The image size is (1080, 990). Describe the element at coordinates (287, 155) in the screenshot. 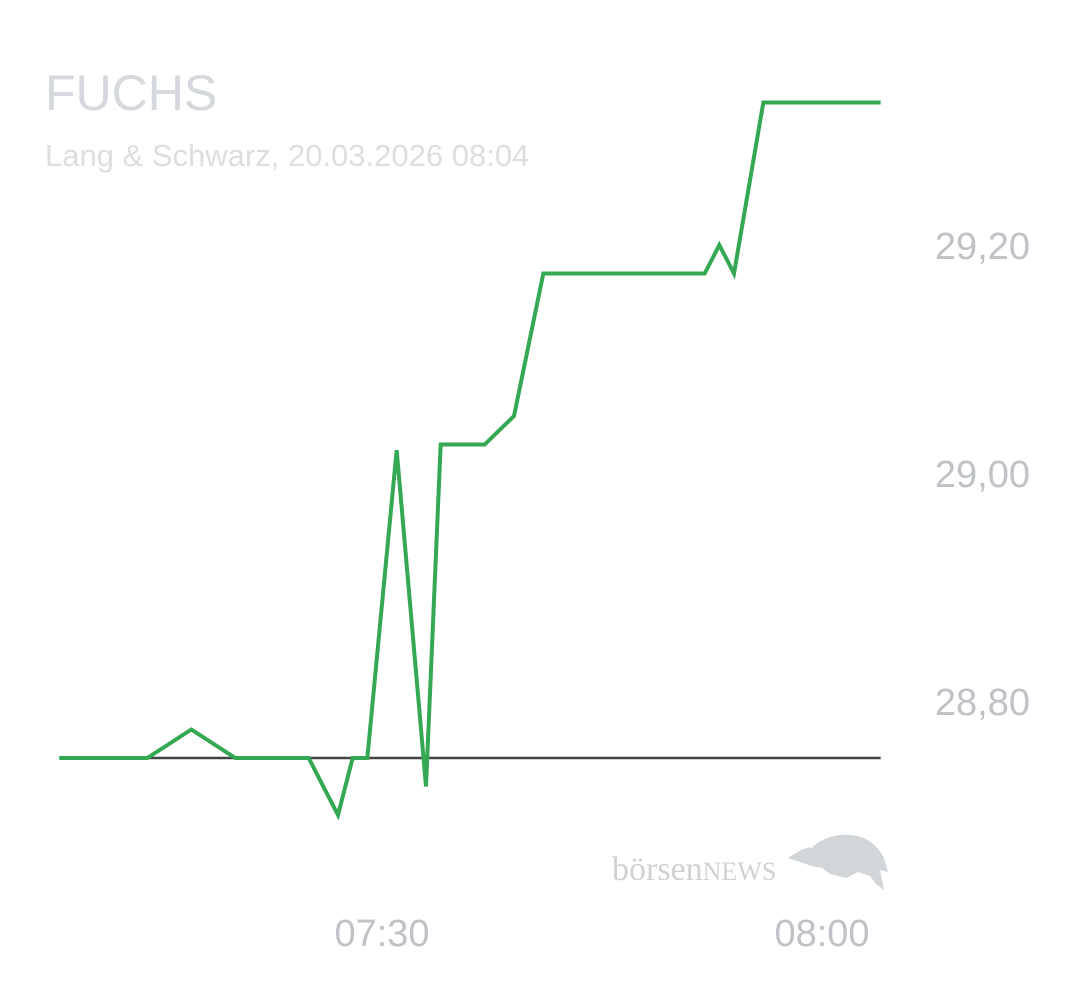

I see `chart-subtitle: Lang & Schwarz, 20.03.2026 08:04` at that location.